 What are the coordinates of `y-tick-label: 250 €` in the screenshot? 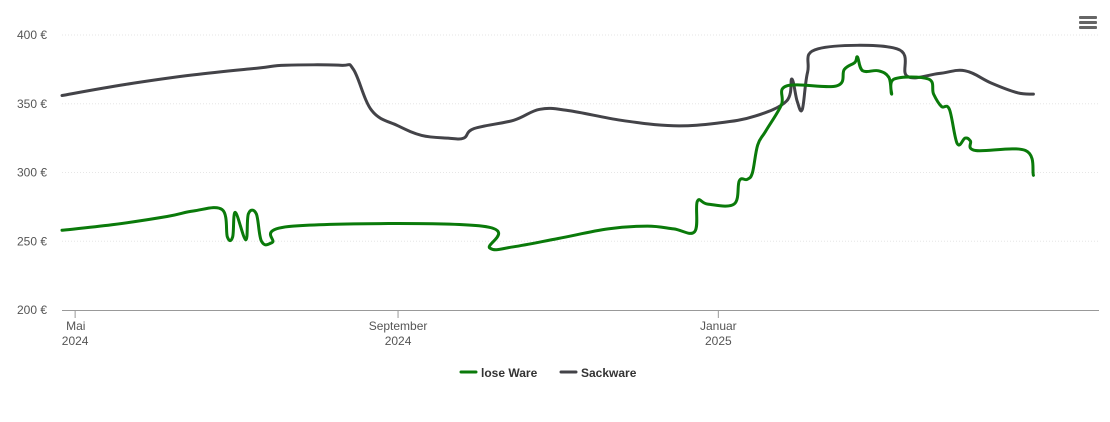 It's located at (32, 241).